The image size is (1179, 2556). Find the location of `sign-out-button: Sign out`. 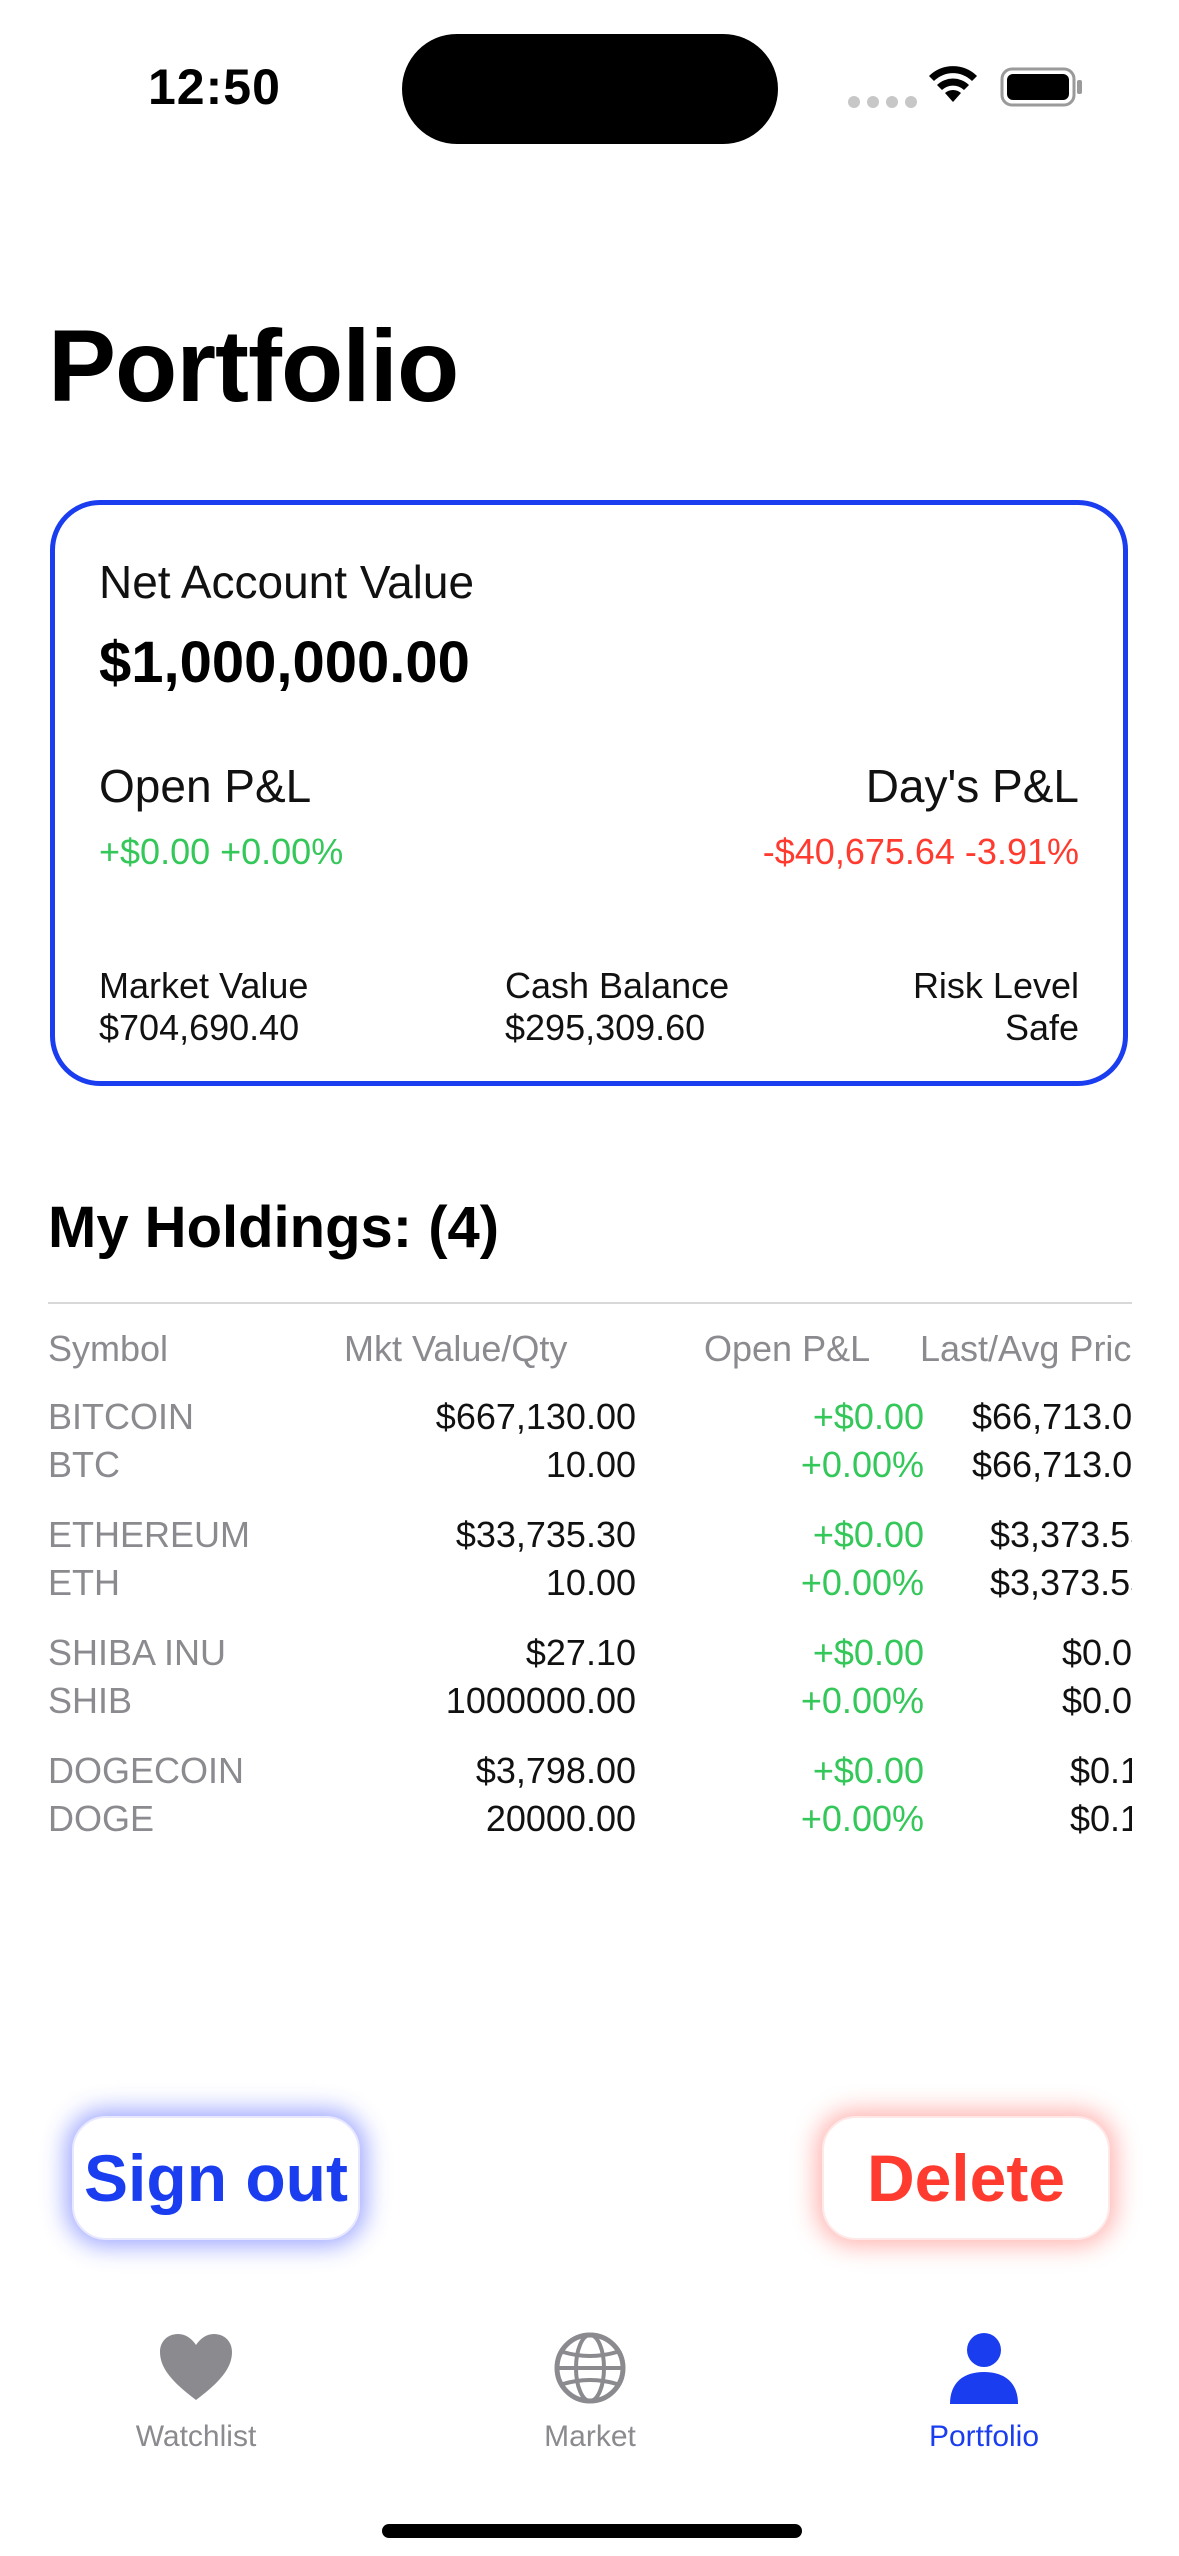

sign-out-button: Sign out is located at coordinates (216, 2178).